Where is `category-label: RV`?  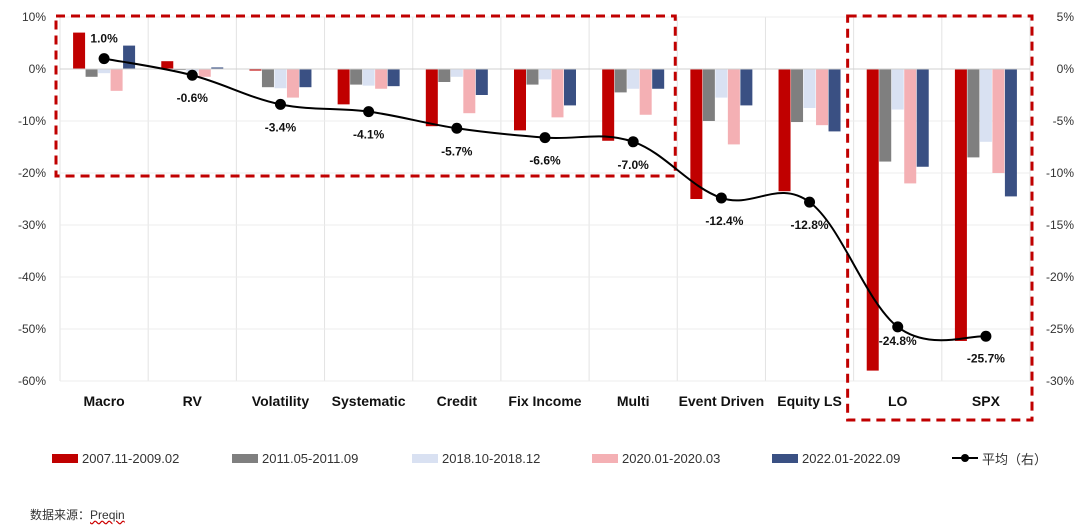 category-label: RV is located at coordinates (193, 401).